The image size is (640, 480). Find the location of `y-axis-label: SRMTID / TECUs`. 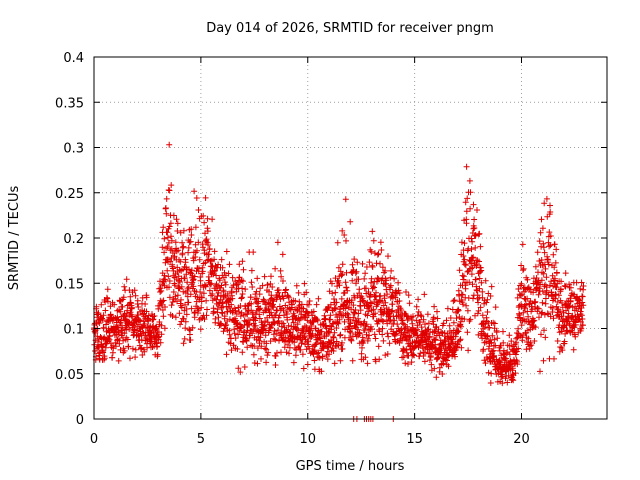

y-axis-label: SRMTID / TECUs is located at coordinates (14, 238).